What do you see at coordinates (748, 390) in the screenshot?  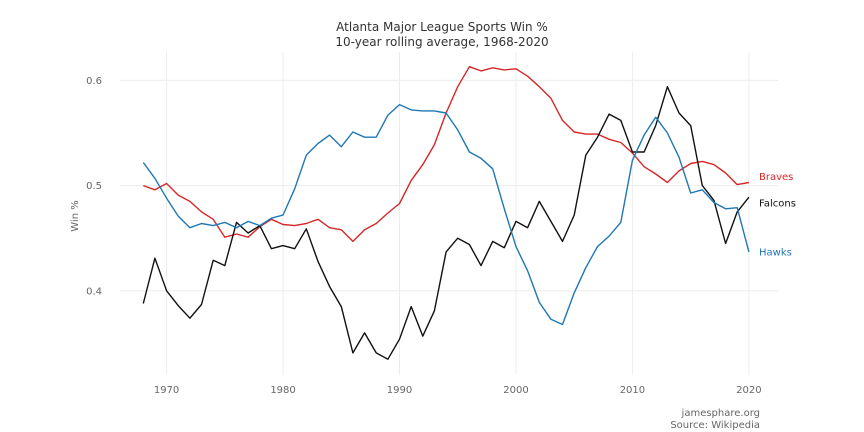 I see `x-tick-label: 2020` at bounding box center [748, 390].